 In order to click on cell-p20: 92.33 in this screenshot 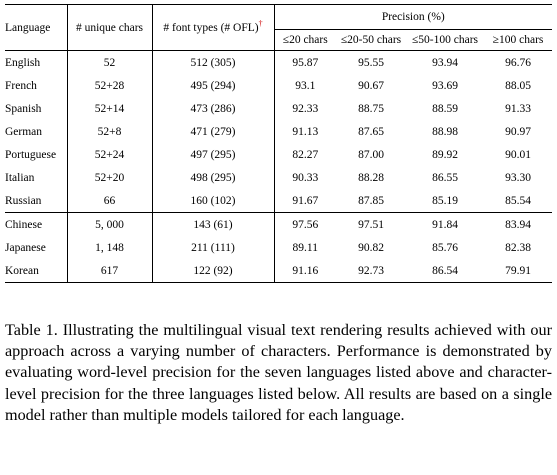, I will do `click(305, 108)`.